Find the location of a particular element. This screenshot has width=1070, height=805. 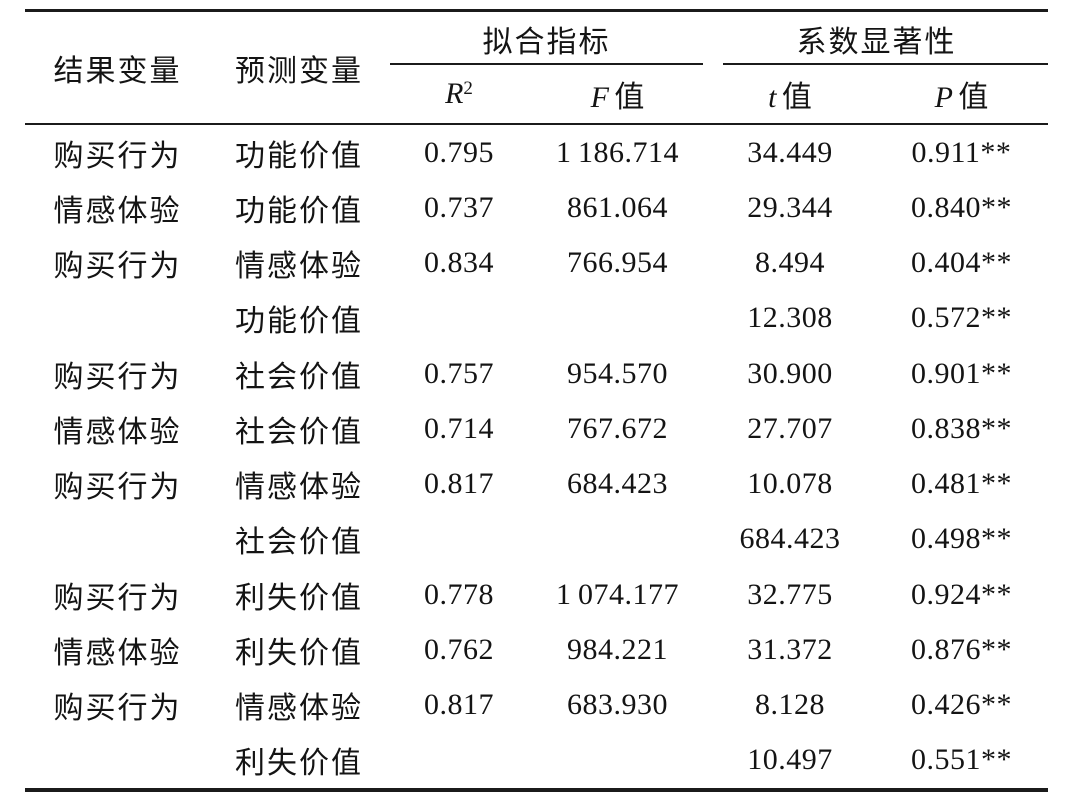

cell-t: 12.308 is located at coordinates (790, 318).